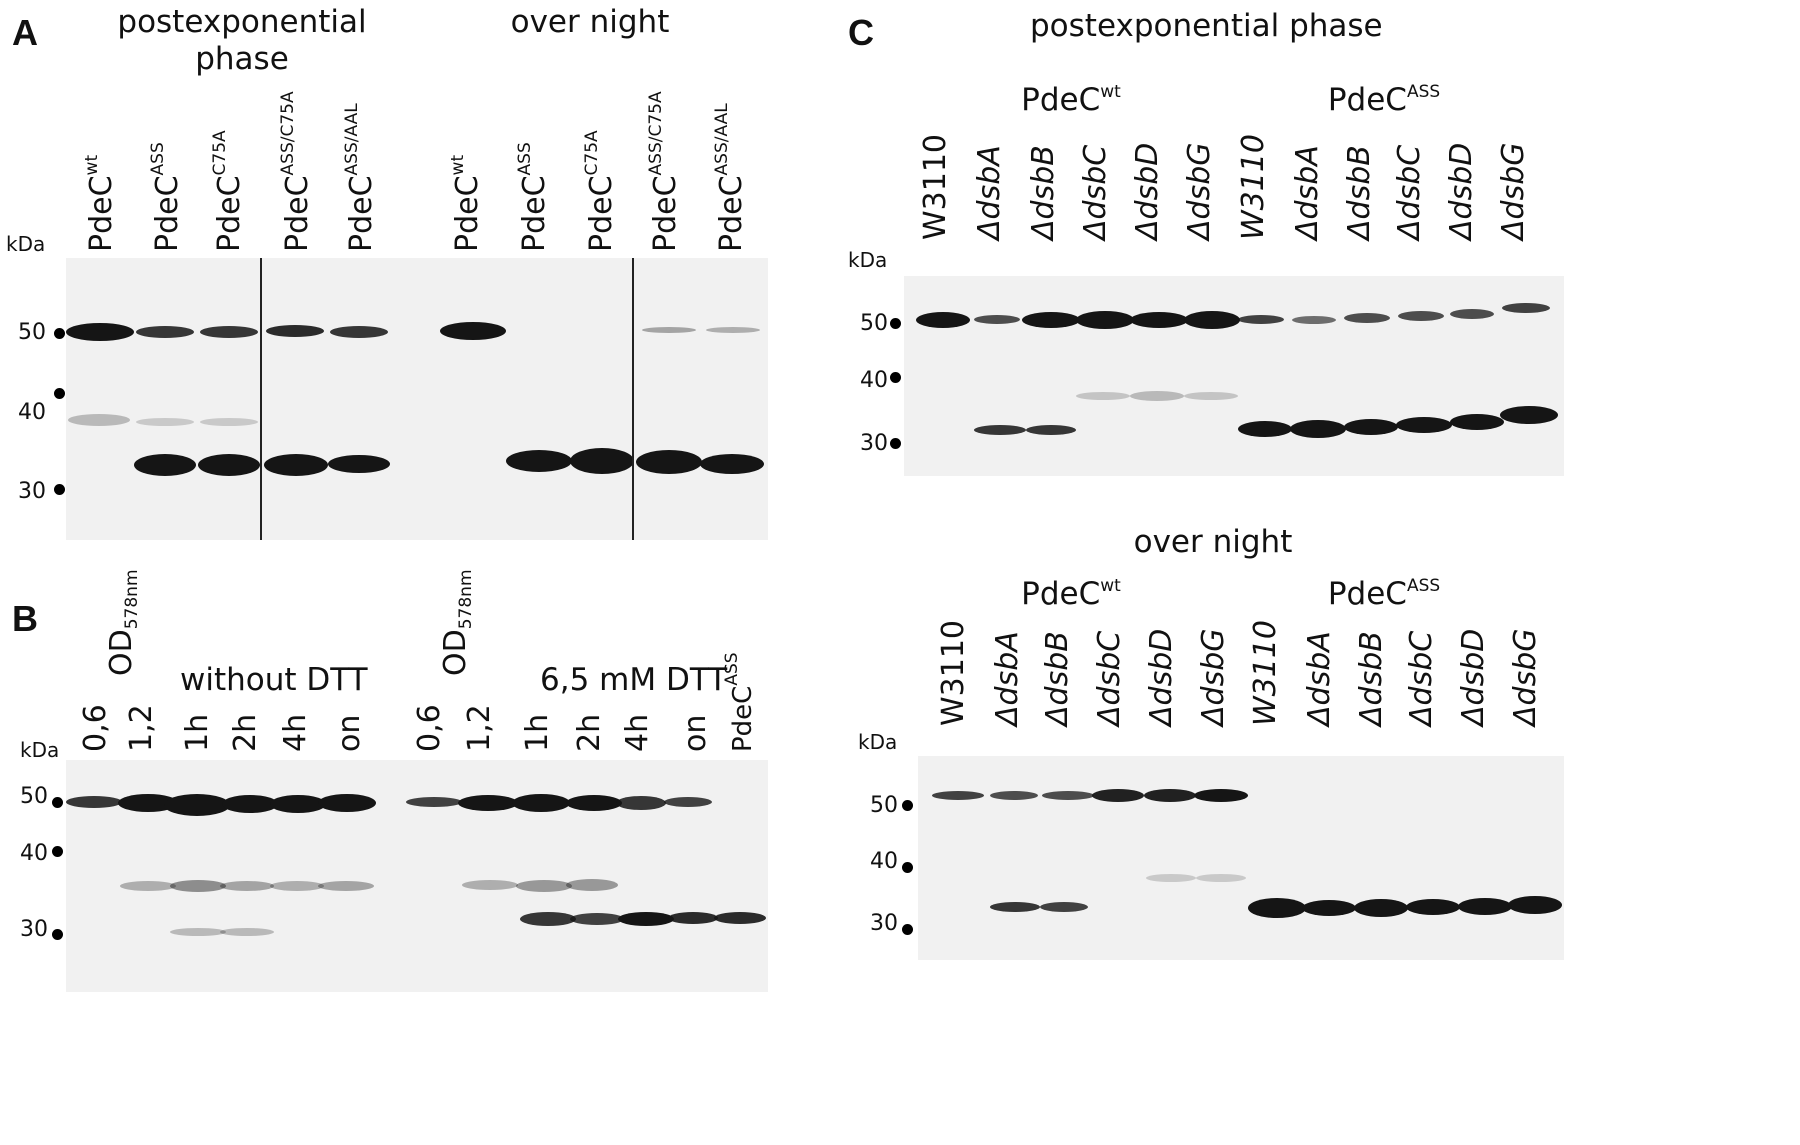 Image resolution: width=1800 pixels, height=1145 pixels. I want to click on panel-a-lane-6: PdeCwt, so click(466, 203).